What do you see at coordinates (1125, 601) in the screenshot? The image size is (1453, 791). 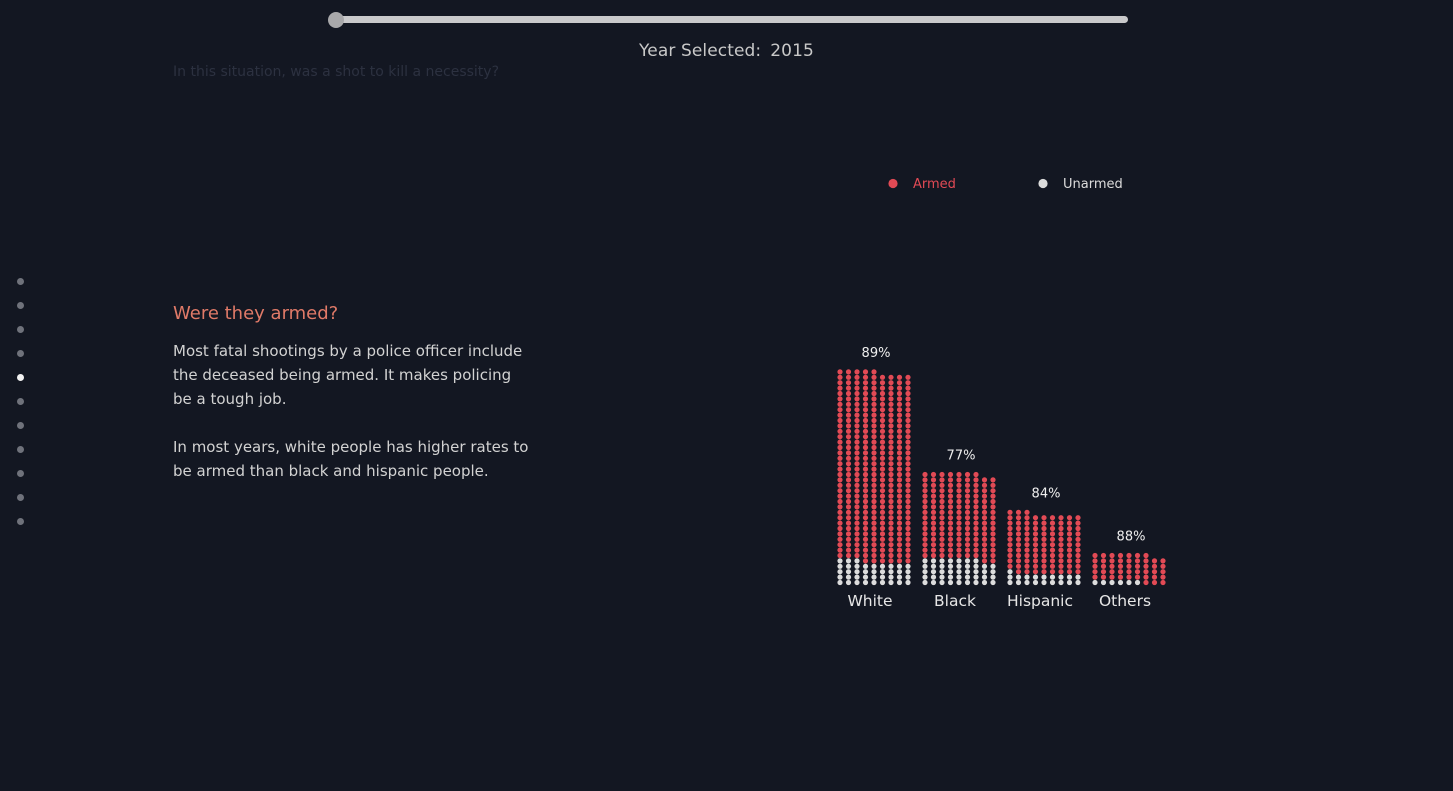 I see `category-label-others: Others` at bounding box center [1125, 601].